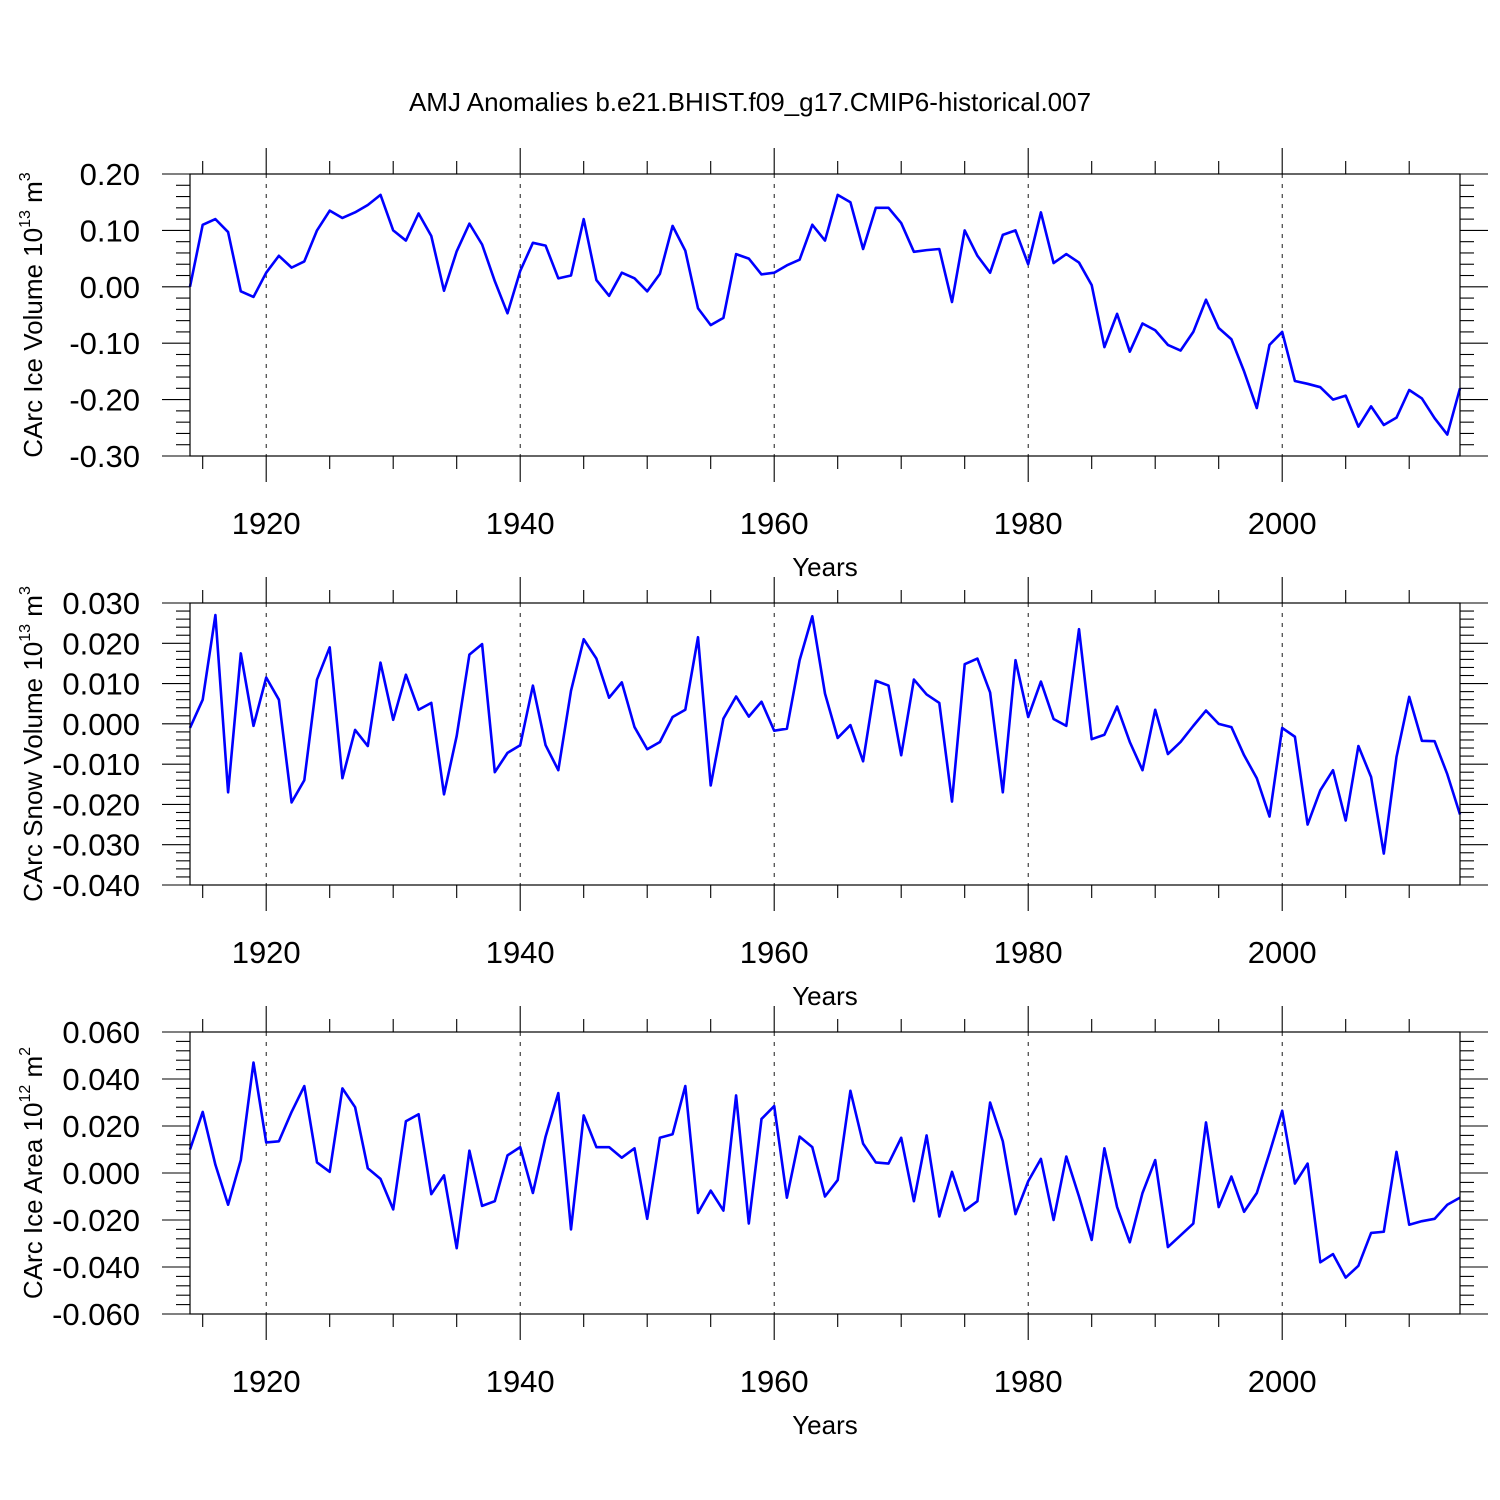 This screenshot has width=1500, height=1500. What do you see at coordinates (101, 1079) in the screenshot?
I see `y-tick-label: 0.040` at bounding box center [101, 1079].